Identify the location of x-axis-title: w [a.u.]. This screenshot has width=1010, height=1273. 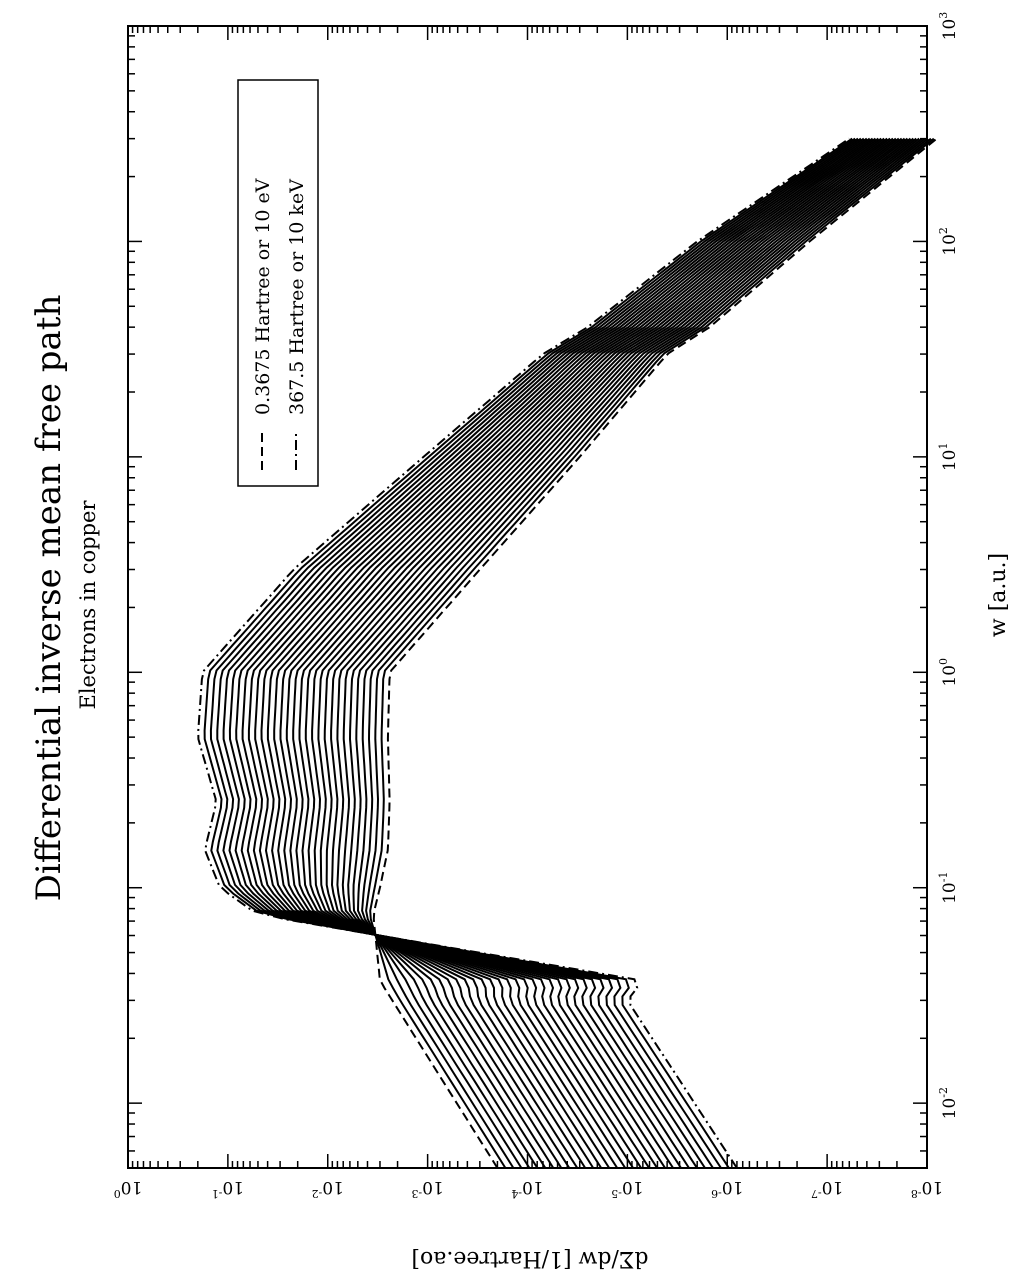
(998, 595).